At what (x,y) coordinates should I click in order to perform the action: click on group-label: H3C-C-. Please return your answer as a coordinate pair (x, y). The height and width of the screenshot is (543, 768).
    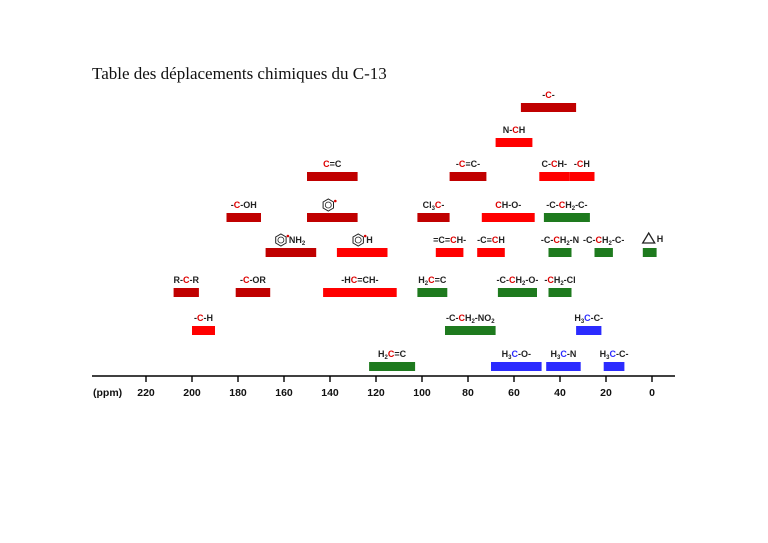
    Looking at the image, I should click on (614, 355).